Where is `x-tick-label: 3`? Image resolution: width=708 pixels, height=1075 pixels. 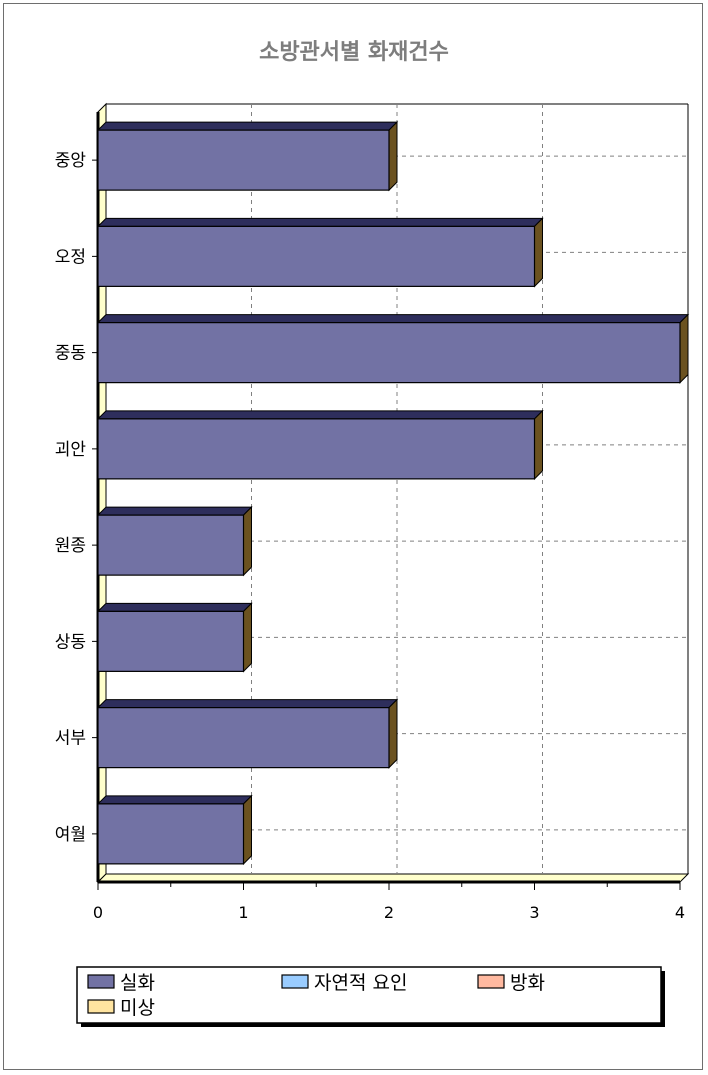
x-tick-label: 3 is located at coordinates (534, 912).